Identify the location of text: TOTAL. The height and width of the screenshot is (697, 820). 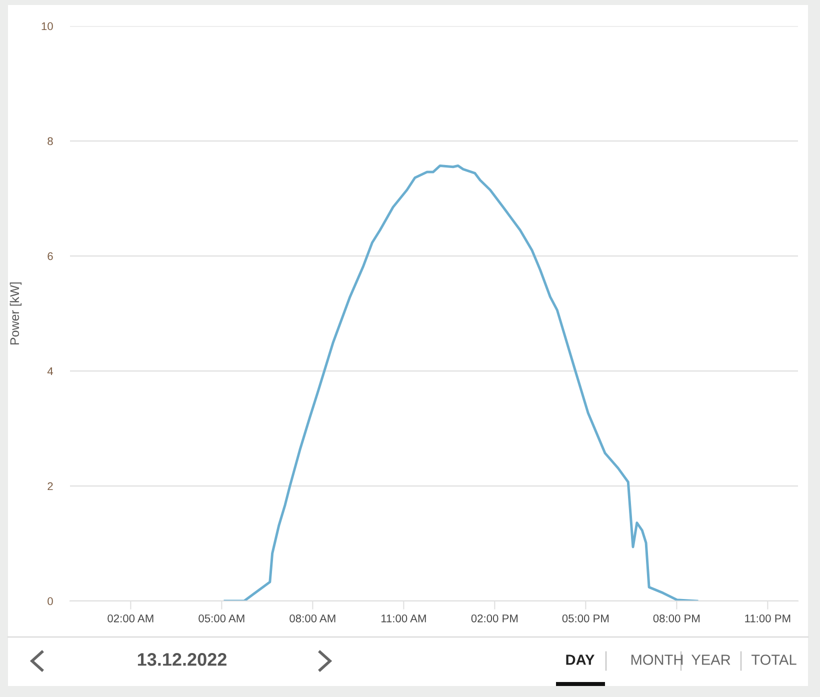
(773, 659).